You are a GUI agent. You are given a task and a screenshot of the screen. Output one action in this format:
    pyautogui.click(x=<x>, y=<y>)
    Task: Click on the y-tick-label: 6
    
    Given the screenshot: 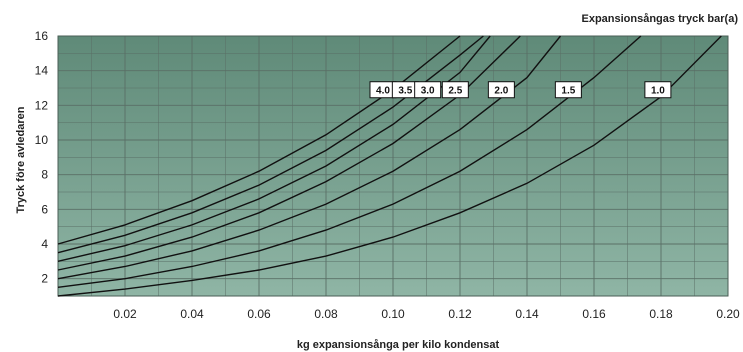 What is the action you would take?
    pyautogui.click(x=44, y=209)
    